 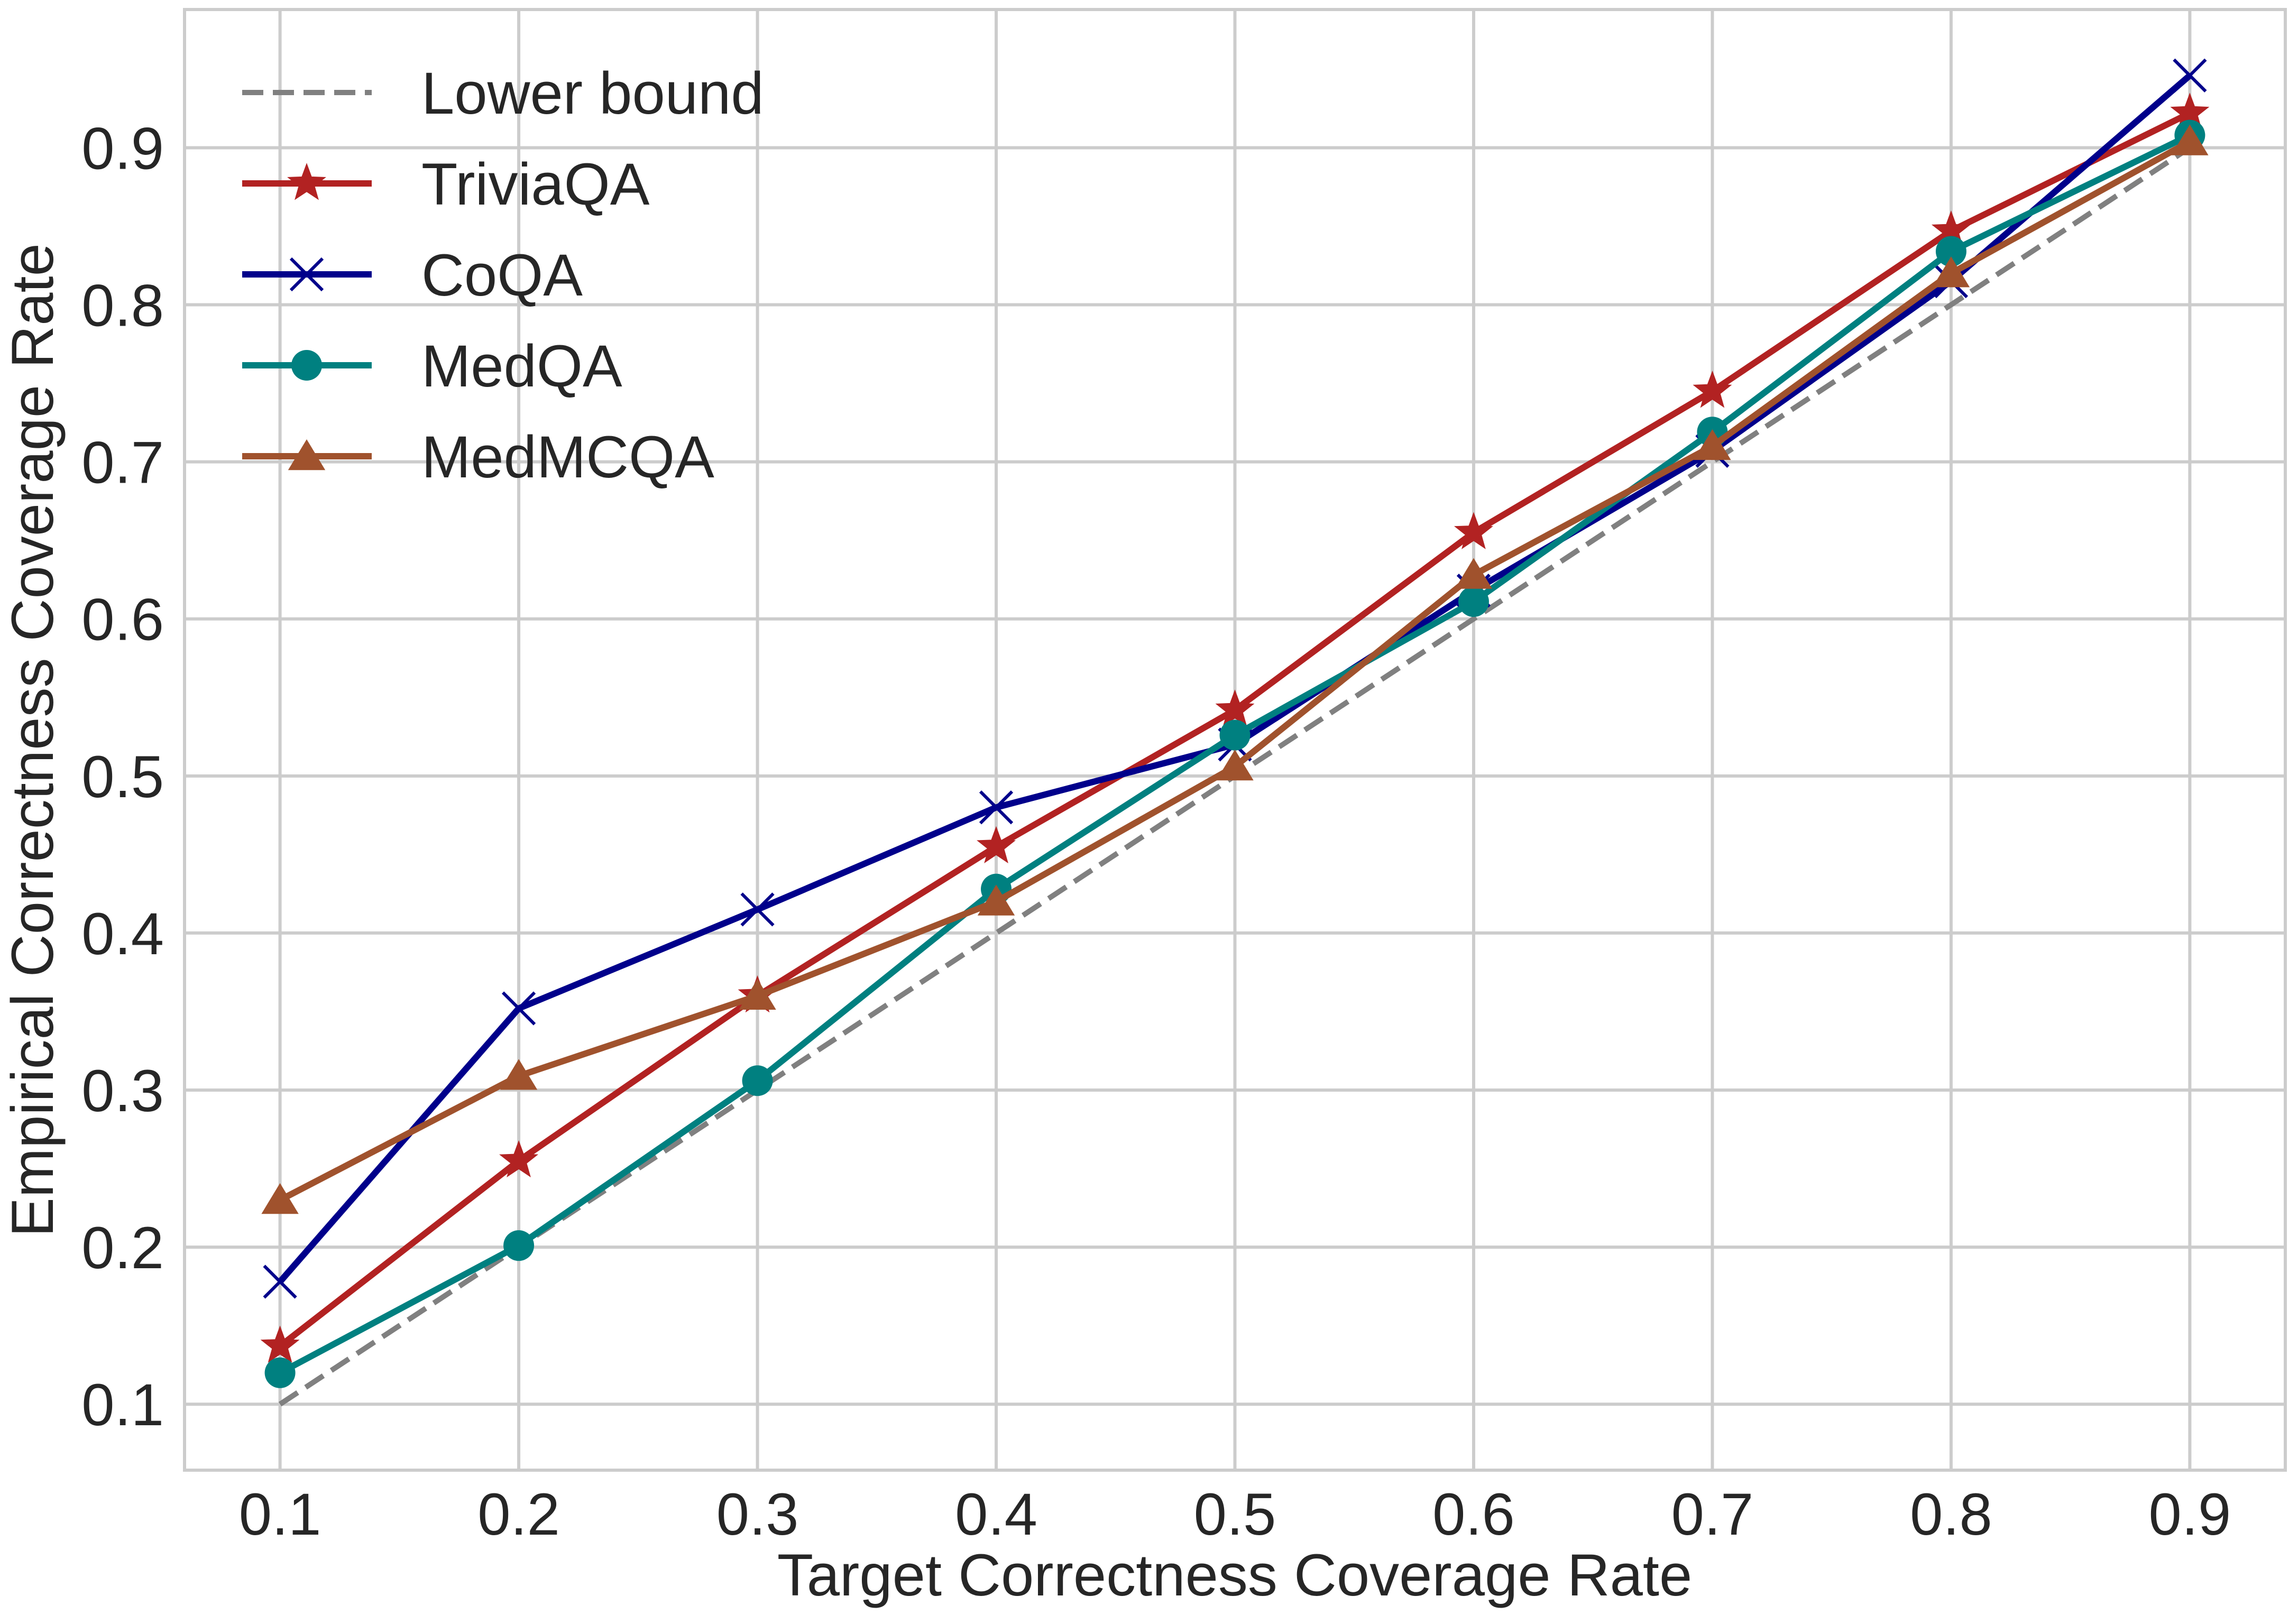 I want to click on legend-item-medqa: MedQA, so click(x=432, y=366).